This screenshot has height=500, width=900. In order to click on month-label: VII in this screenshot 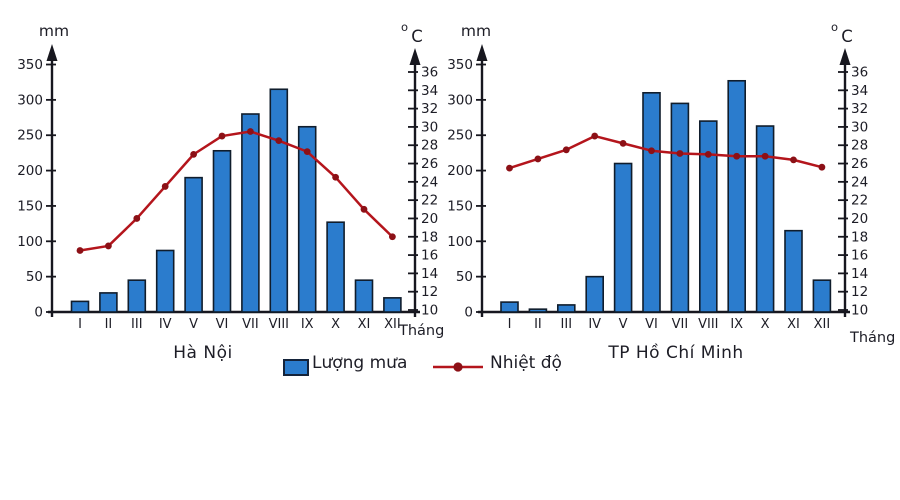, I will do `click(250, 324)`.